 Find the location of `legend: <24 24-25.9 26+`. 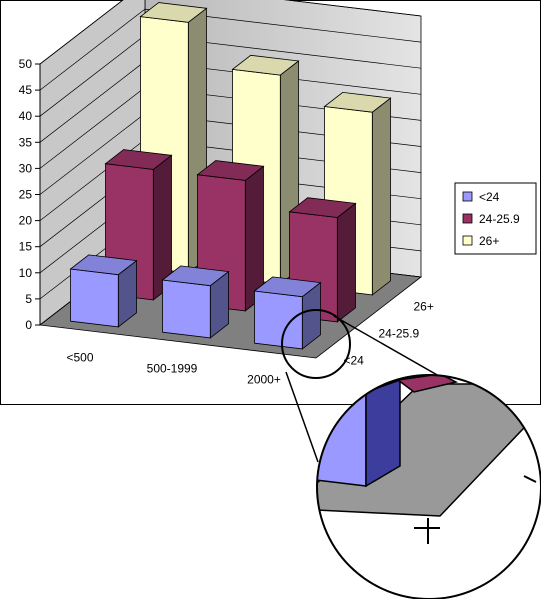

legend: <24 24-25.9 26+ is located at coordinates (495, 218).